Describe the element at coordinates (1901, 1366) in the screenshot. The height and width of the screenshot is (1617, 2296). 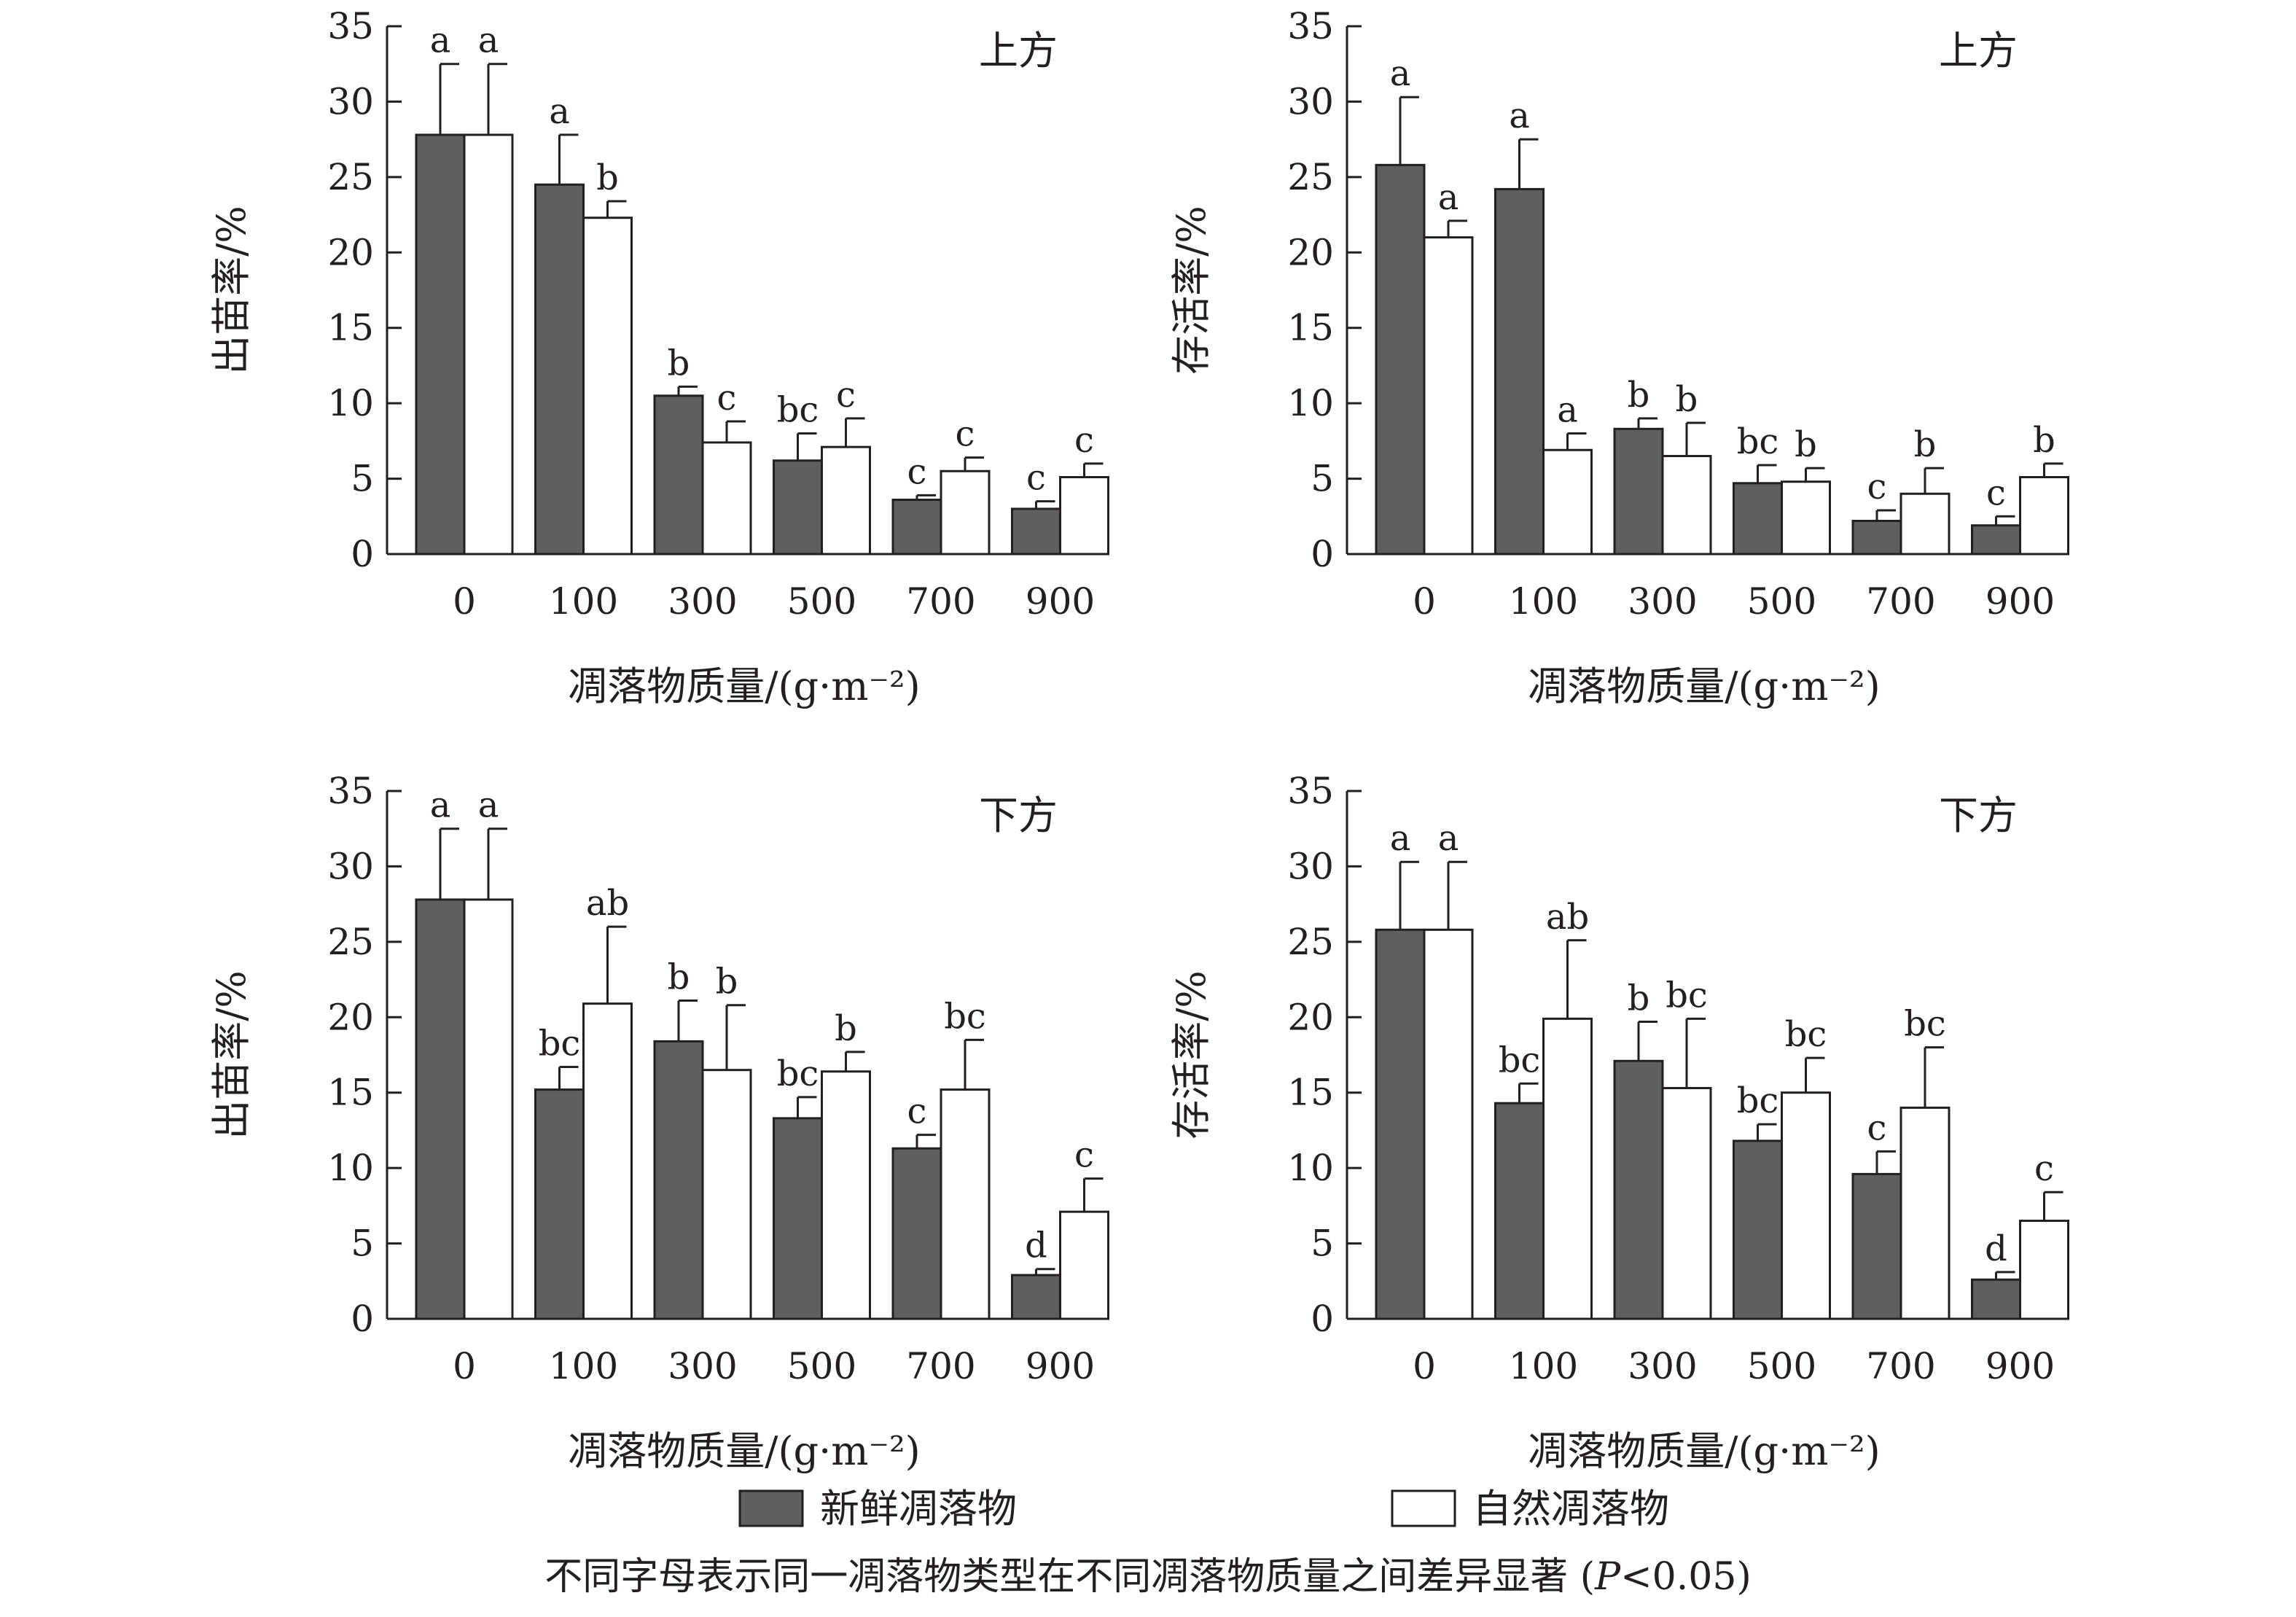
I see `x-tick-label: 700` at that location.